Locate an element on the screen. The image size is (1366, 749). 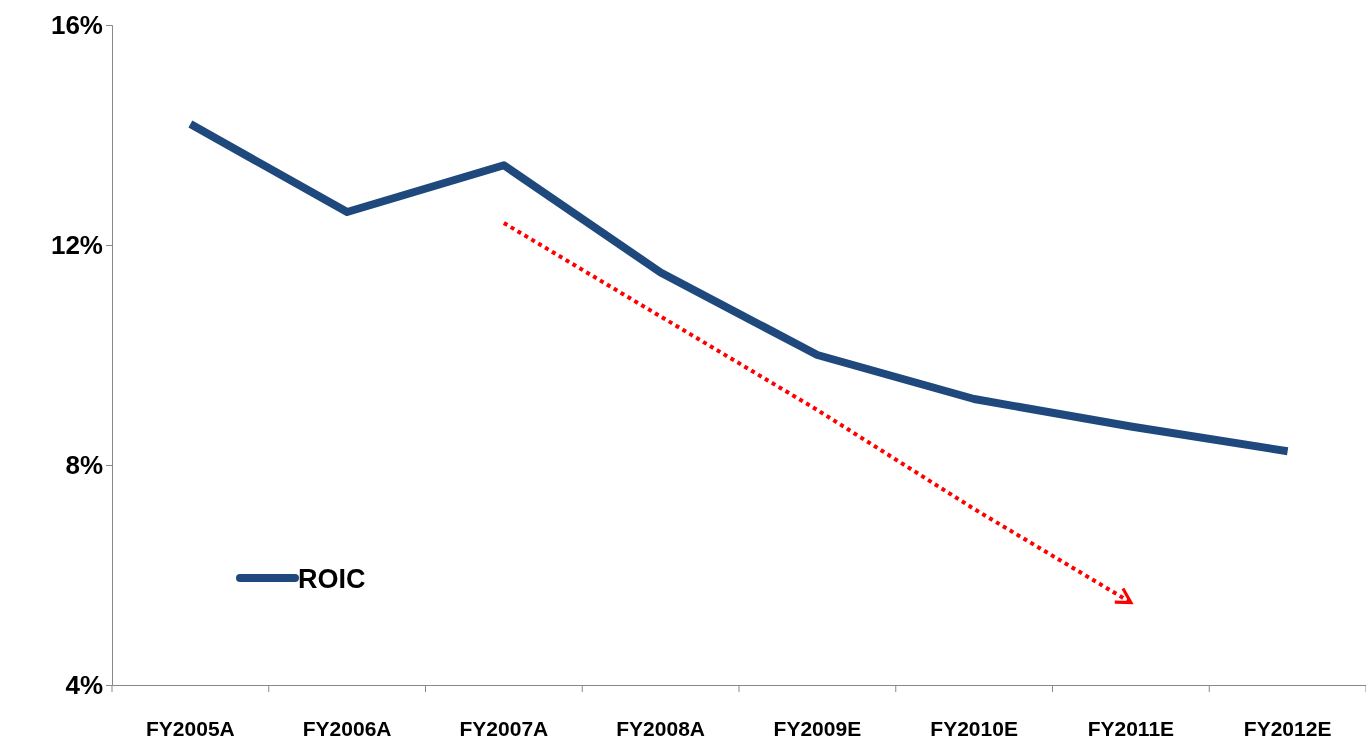
x-tick-label: FY2010E is located at coordinates (974, 728).